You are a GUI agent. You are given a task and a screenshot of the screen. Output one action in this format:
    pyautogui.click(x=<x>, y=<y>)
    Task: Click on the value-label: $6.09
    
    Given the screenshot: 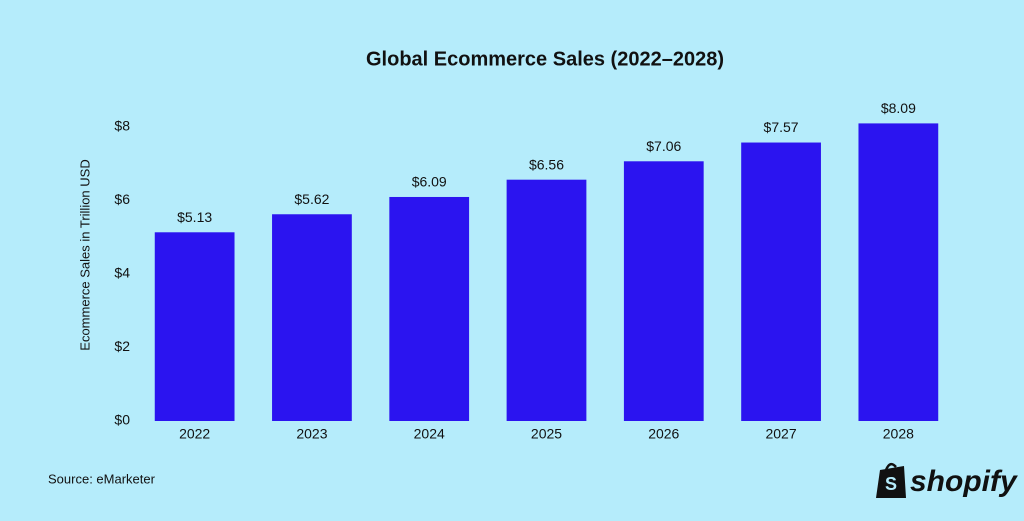 What is the action you would take?
    pyautogui.click(x=429, y=182)
    